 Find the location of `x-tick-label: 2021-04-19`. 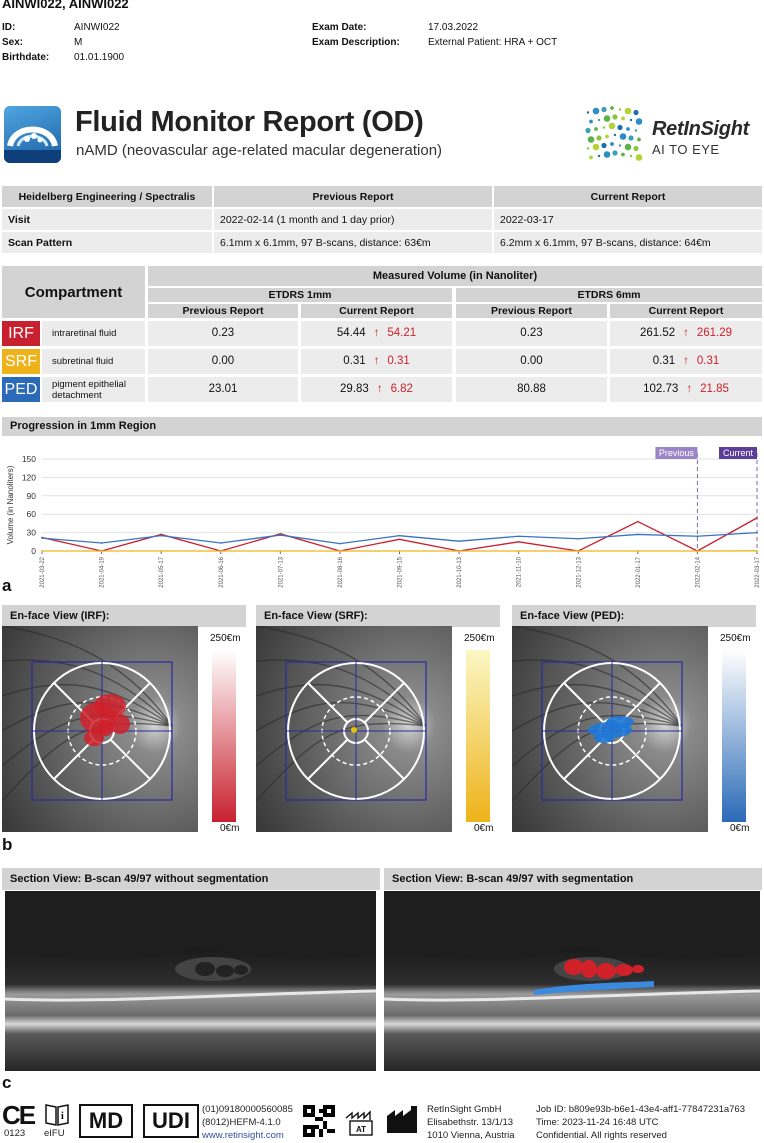

x-tick-label: 2021-04-19 is located at coordinates (103, 571).